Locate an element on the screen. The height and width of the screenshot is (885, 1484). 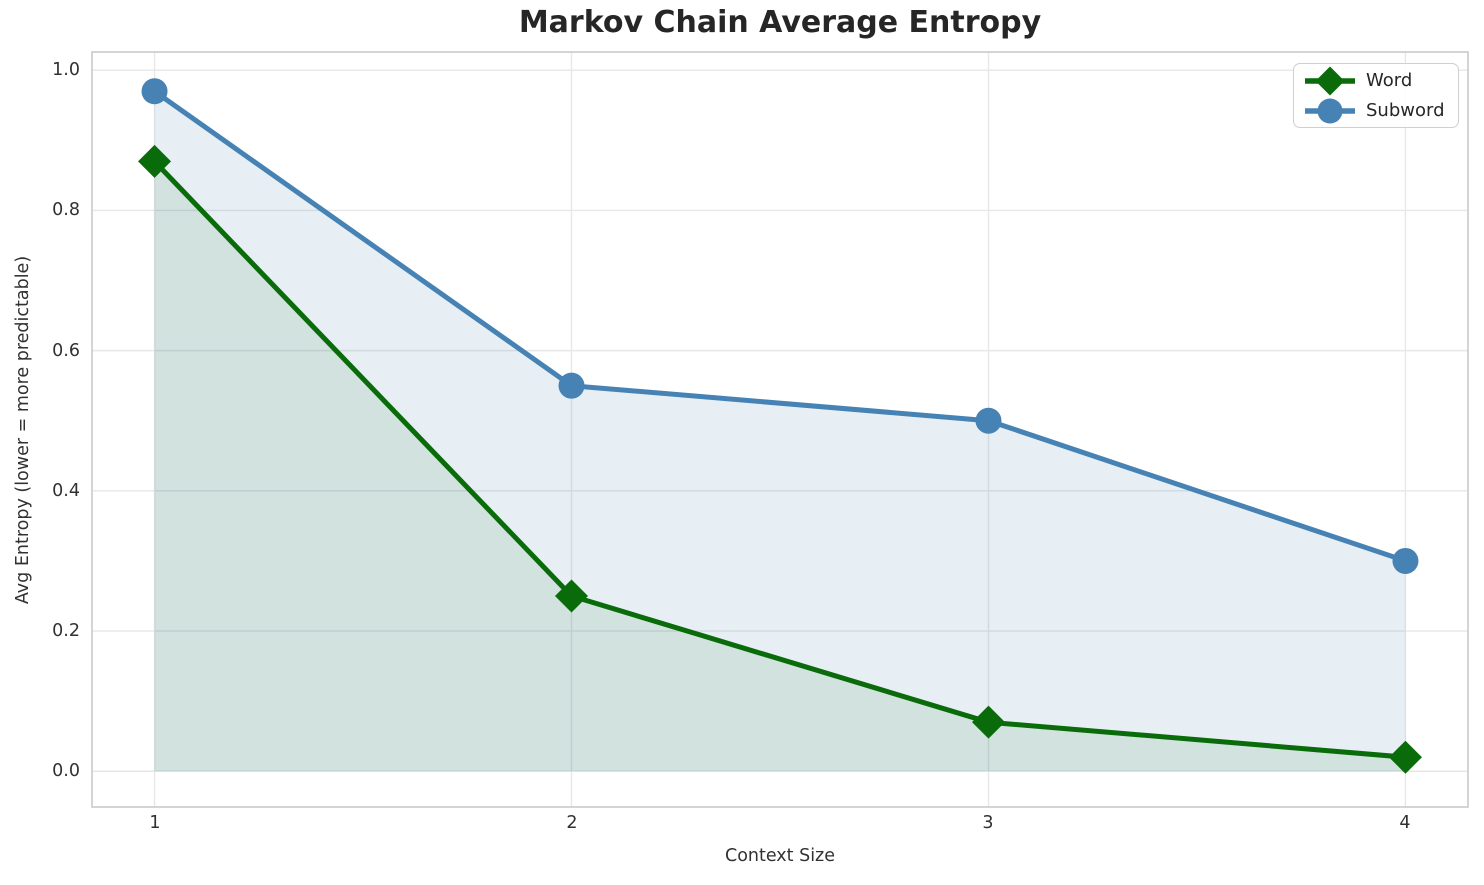
legend-item-word: Word is located at coordinates (1376, 81).